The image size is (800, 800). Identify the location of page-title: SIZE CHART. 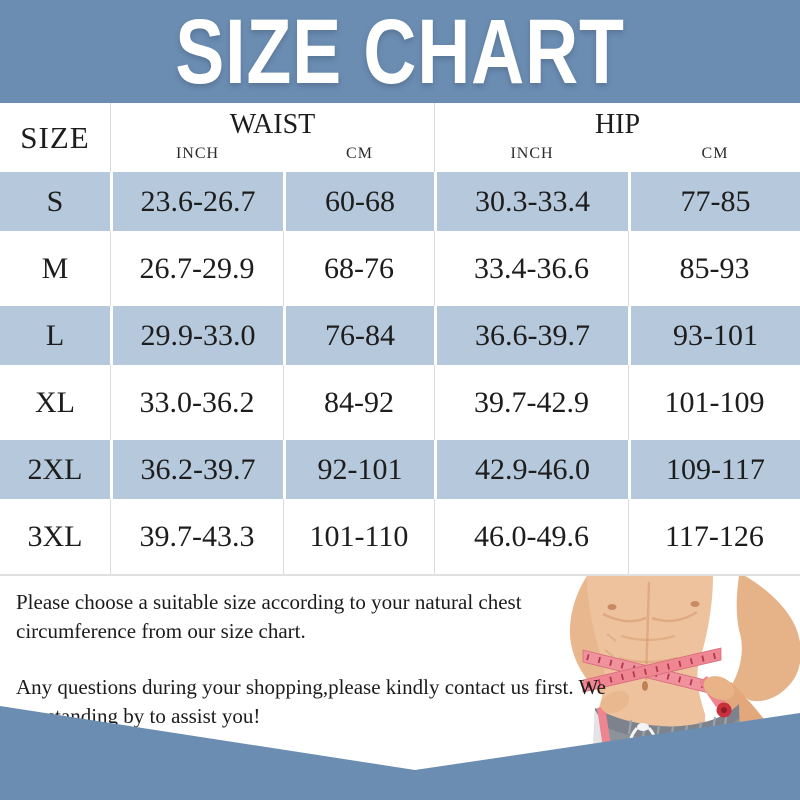
(400, 51).